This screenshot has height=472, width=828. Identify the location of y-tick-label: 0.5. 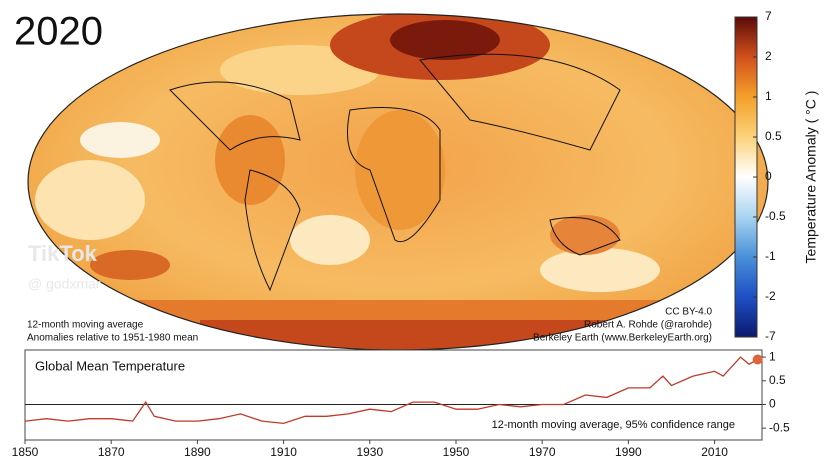
(777, 380).